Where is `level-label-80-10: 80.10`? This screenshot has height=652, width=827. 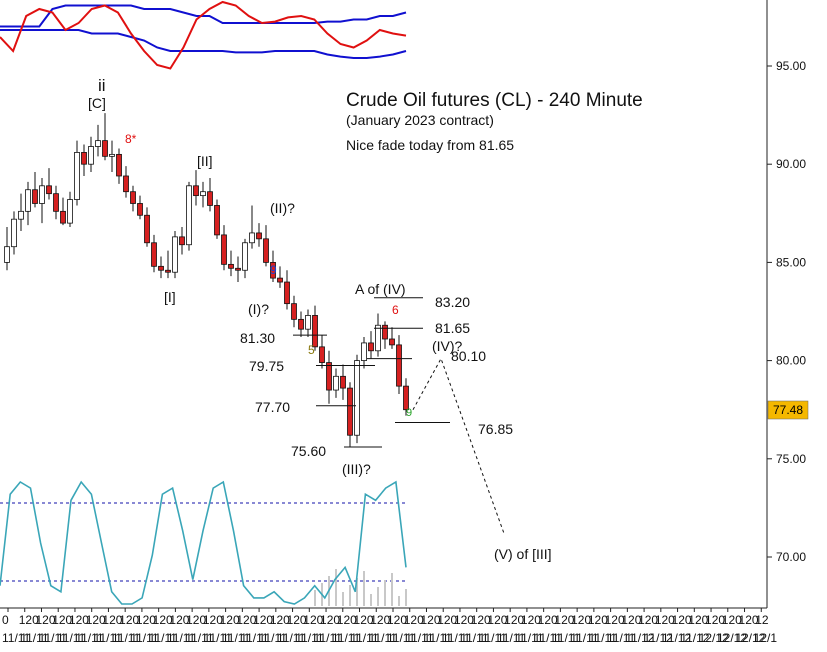 level-label-80-10: 80.10 is located at coordinates (468, 356).